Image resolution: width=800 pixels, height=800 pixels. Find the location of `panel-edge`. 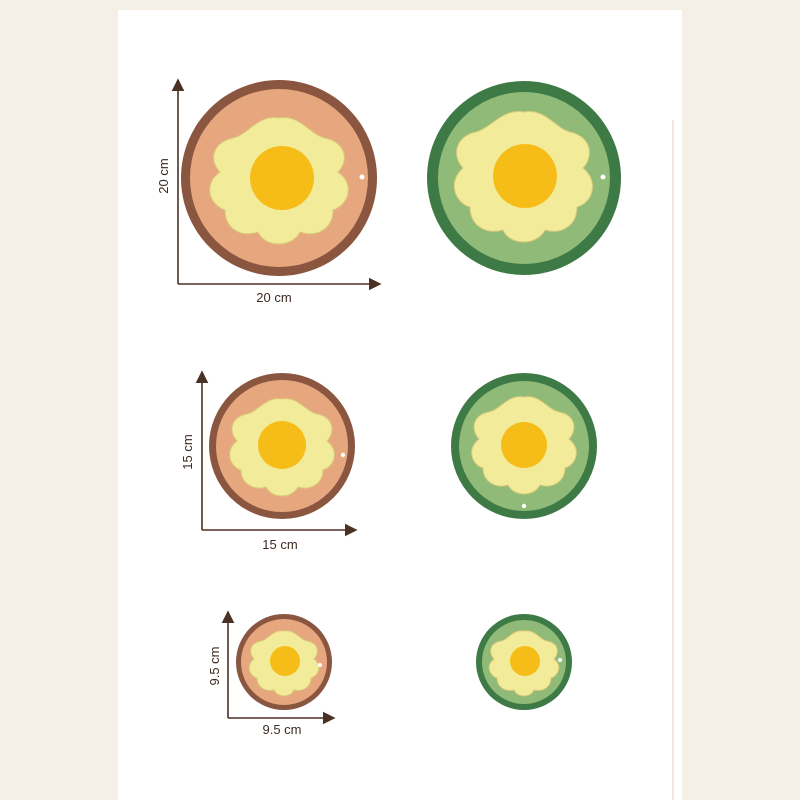

panel-edge is located at coordinates (673, 460).